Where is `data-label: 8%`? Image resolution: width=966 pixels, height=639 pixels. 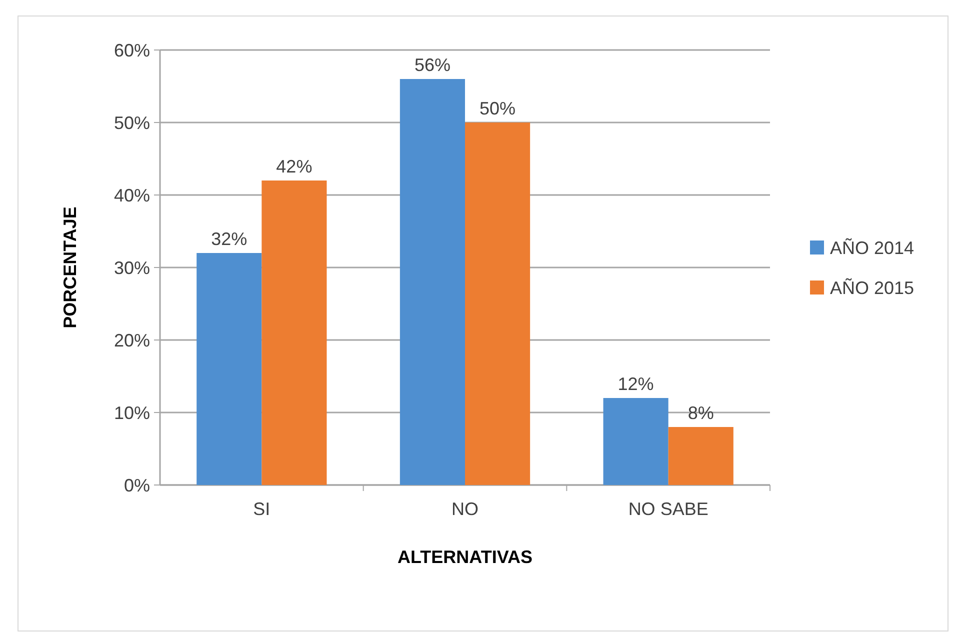 data-label: 8% is located at coordinates (701, 413).